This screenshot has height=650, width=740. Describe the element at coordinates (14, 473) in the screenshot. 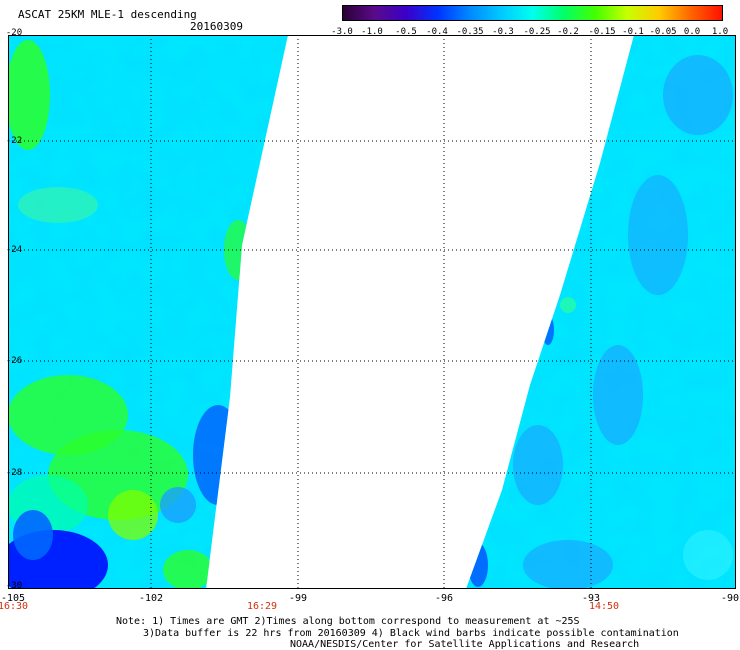

I see `lat-label: -28` at that location.